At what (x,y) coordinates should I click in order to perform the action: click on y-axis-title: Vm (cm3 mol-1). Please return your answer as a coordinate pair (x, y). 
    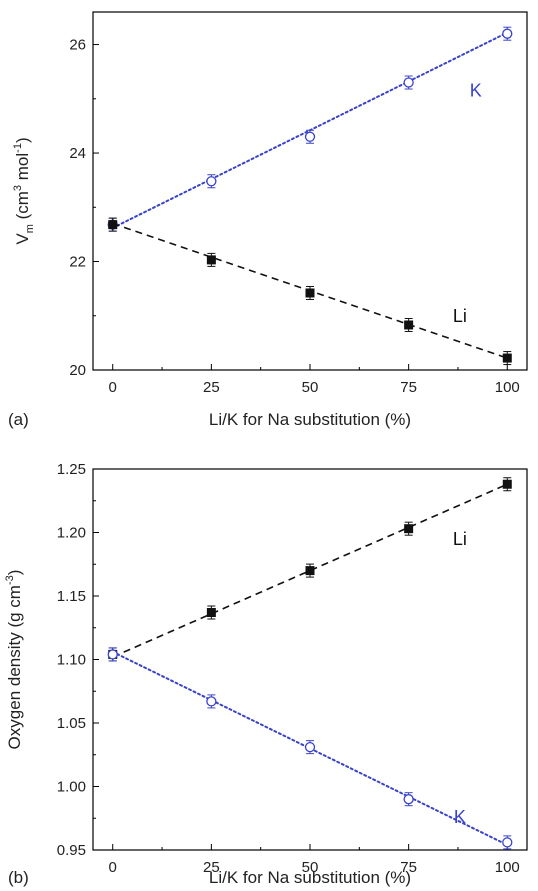
    Looking at the image, I should click on (24, 190).